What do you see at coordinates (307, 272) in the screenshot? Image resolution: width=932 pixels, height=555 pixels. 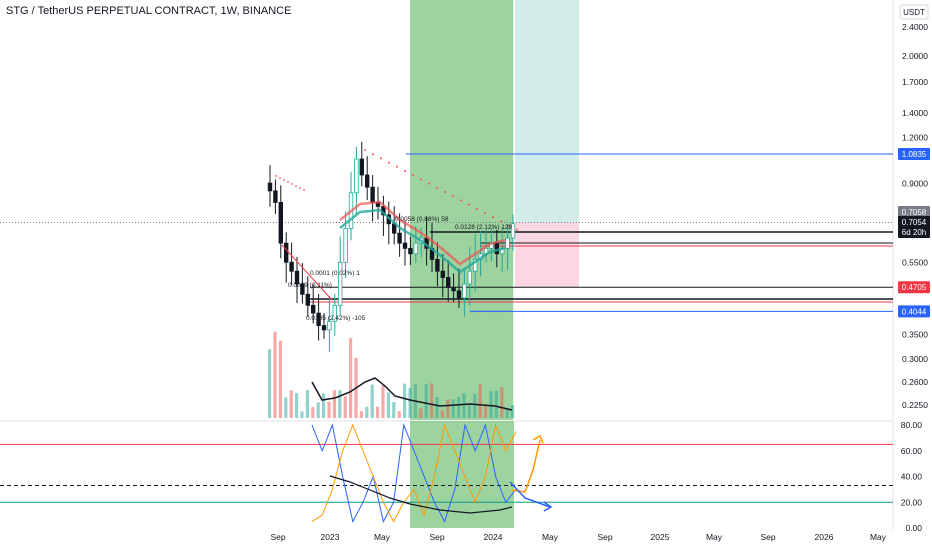 I see `trendline-red` at bounding box center [307, 272].